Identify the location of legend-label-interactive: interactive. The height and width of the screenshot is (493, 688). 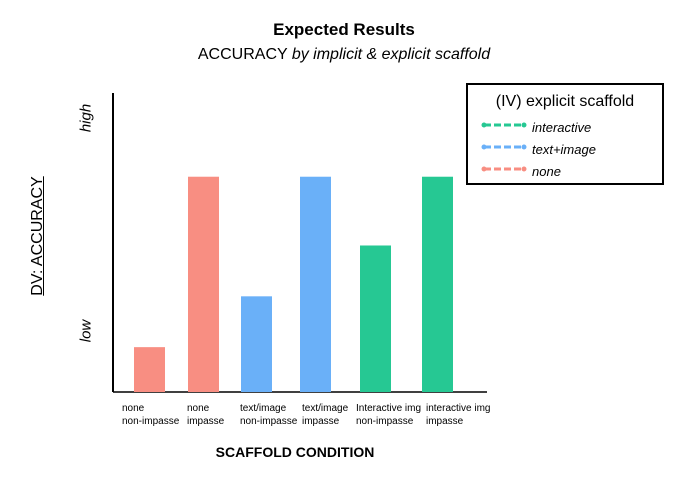
(562, 127).